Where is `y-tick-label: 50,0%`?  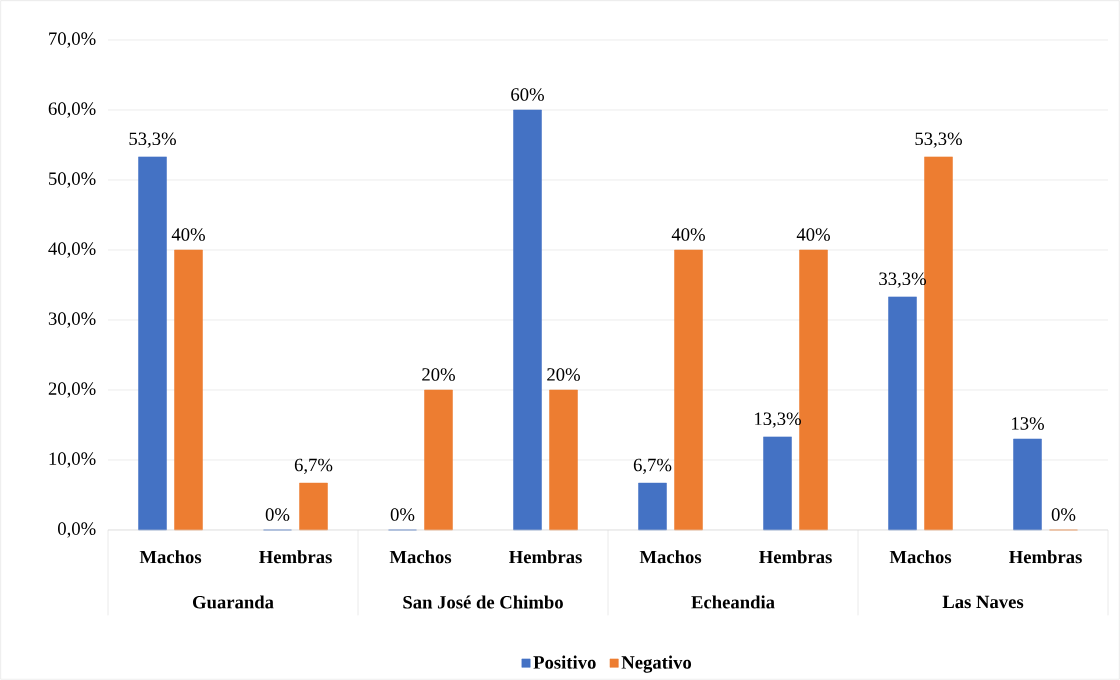
y-tick-label: 50,0% is located at coordinates (72, 180).